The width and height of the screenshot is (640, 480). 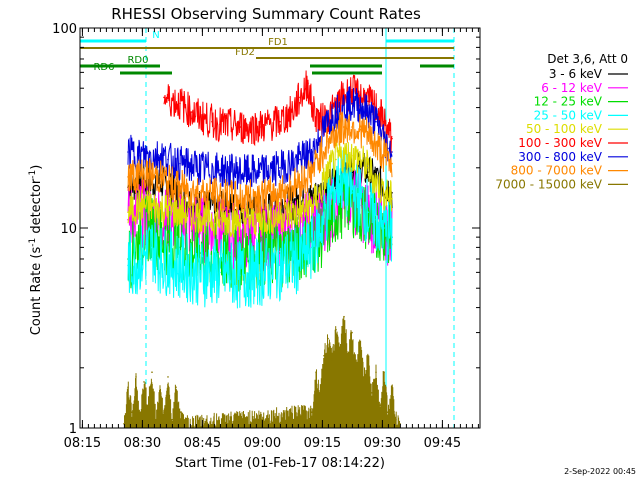 I want to click on y-axis-label: Count Rate (s-1 detector-1), so click(x=36, y=250).